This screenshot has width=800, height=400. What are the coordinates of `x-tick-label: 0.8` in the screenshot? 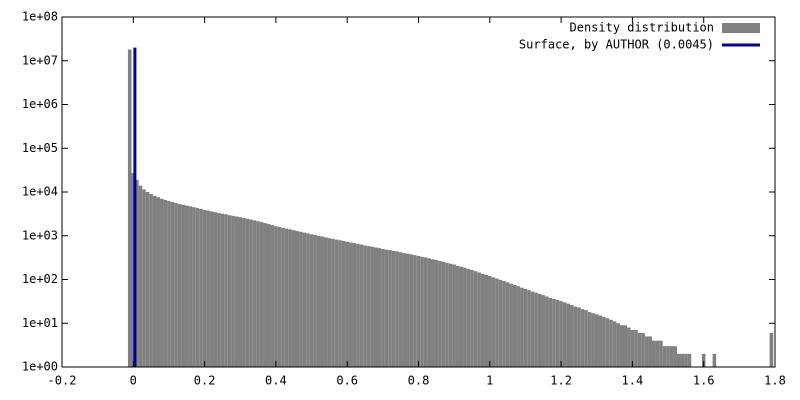 It's located at (419, 381).